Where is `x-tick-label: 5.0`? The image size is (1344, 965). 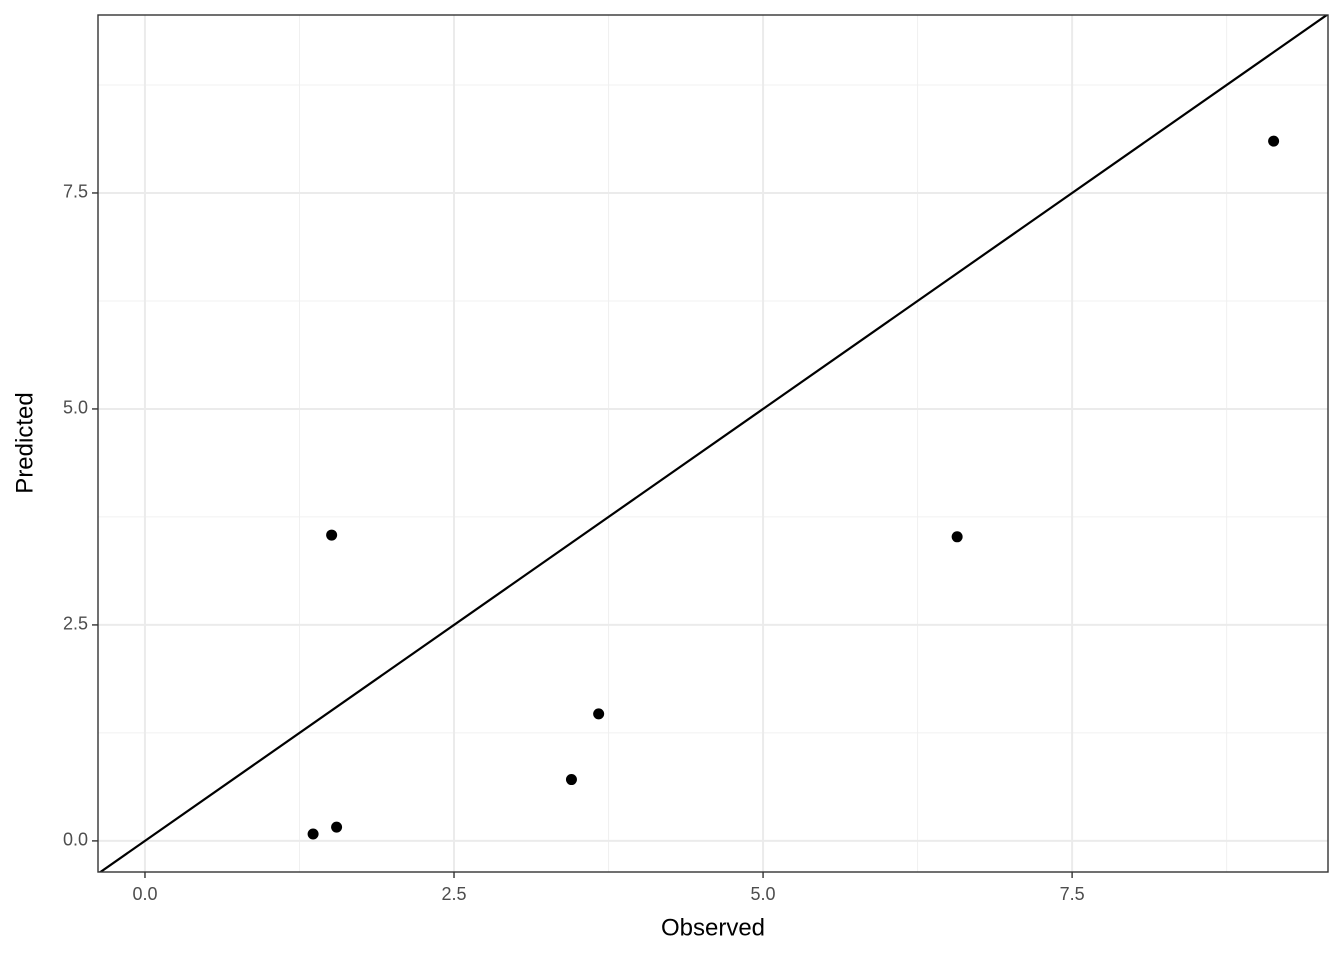
x-tick-label: 5.0 is located at coordinates (763, 894).